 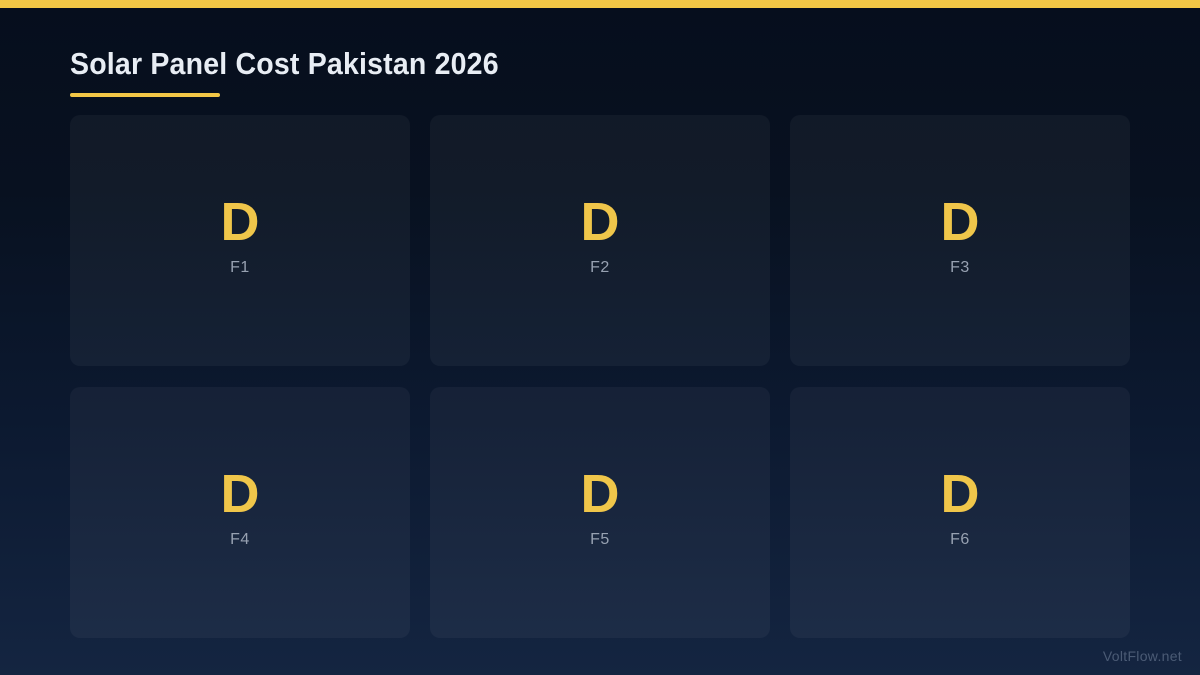 I want to click on card-f6: D F6, so click(x=960, y=512).